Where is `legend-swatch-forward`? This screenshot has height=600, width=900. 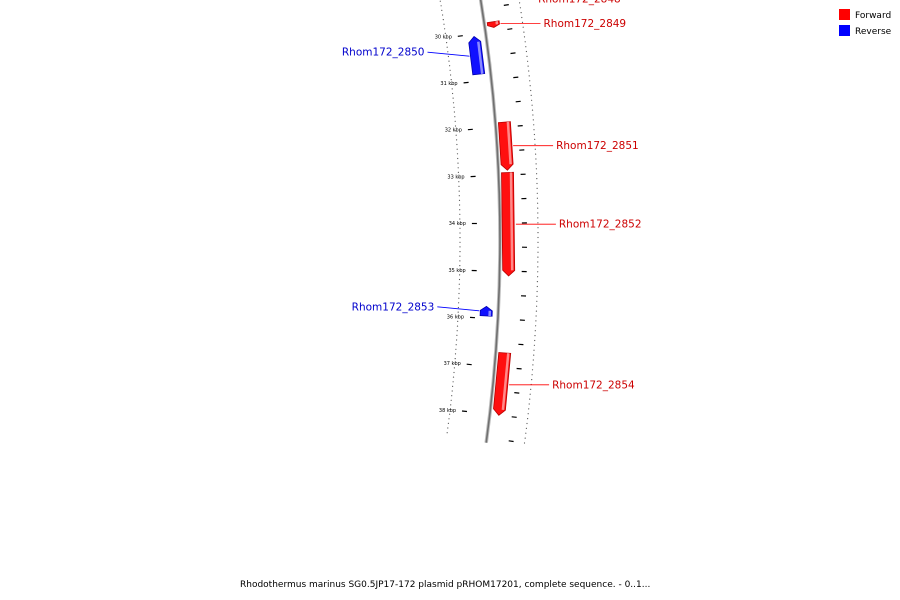
legend-swatch-forward is located at coordinates (844, 14).